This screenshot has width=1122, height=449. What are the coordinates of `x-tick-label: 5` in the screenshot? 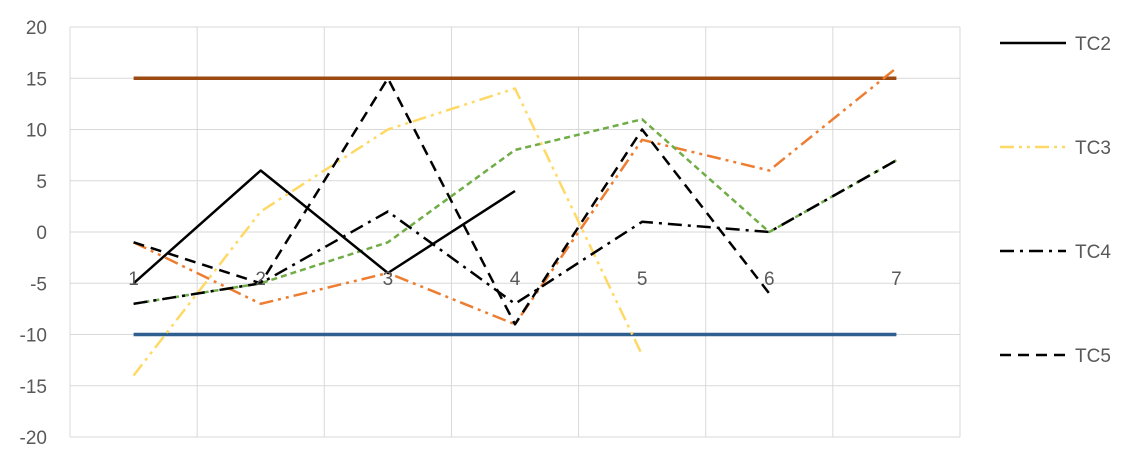 It's located at (642, 279).